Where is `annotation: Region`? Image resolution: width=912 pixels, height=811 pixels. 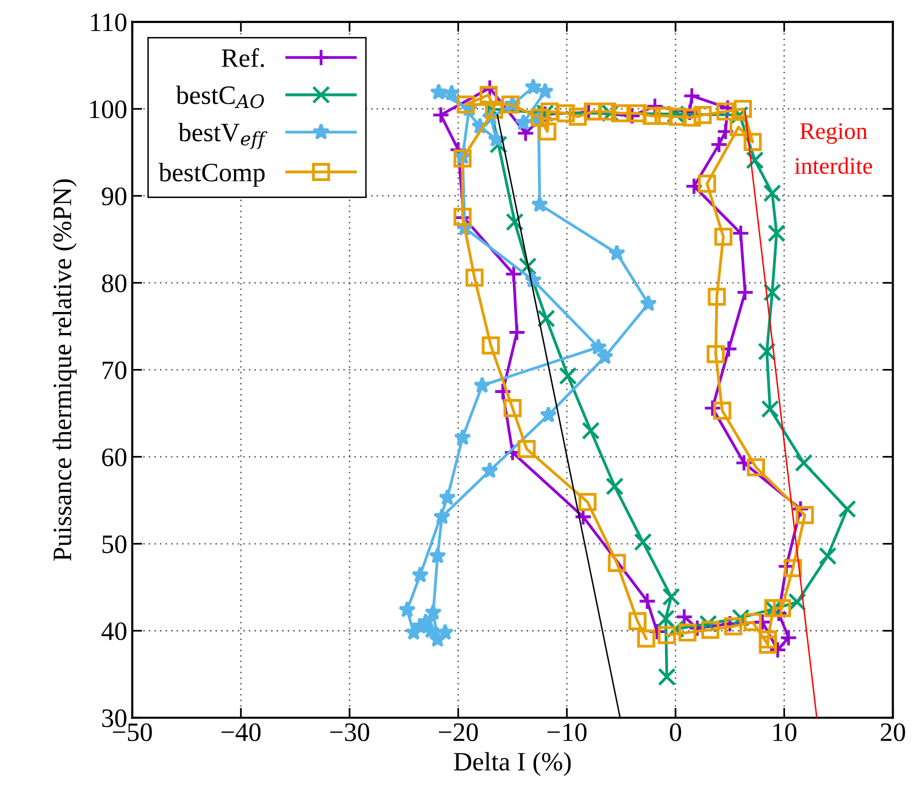
annotation: Region is located at coordinates (834, 133).